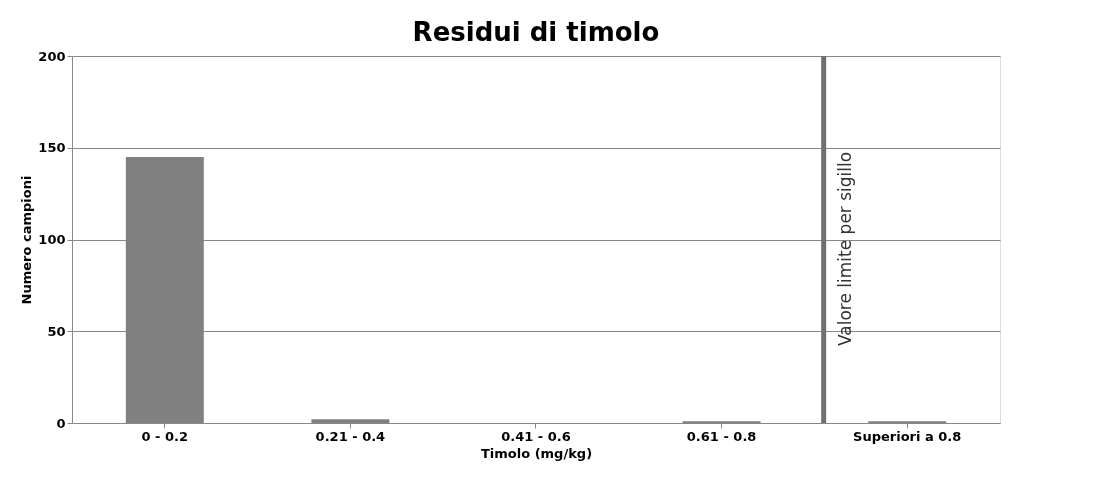  I want to click on x-tick-label: 0.61 - 0.8, so click(721, 436).